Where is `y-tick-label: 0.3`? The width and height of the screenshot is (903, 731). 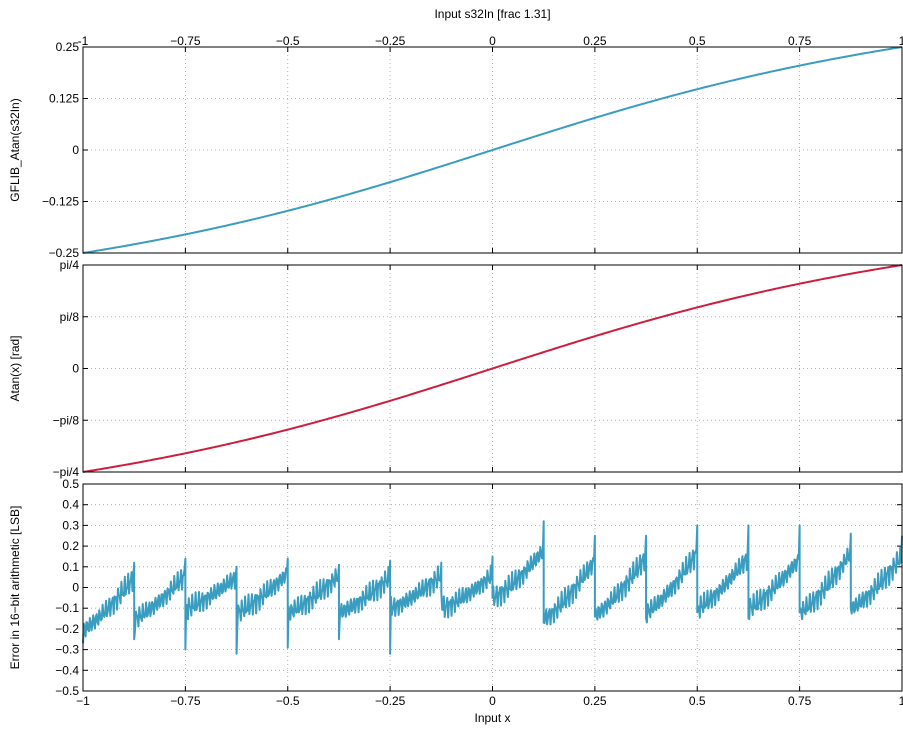 y-tick-label: 0.3 is located at coordinates (70, 525).